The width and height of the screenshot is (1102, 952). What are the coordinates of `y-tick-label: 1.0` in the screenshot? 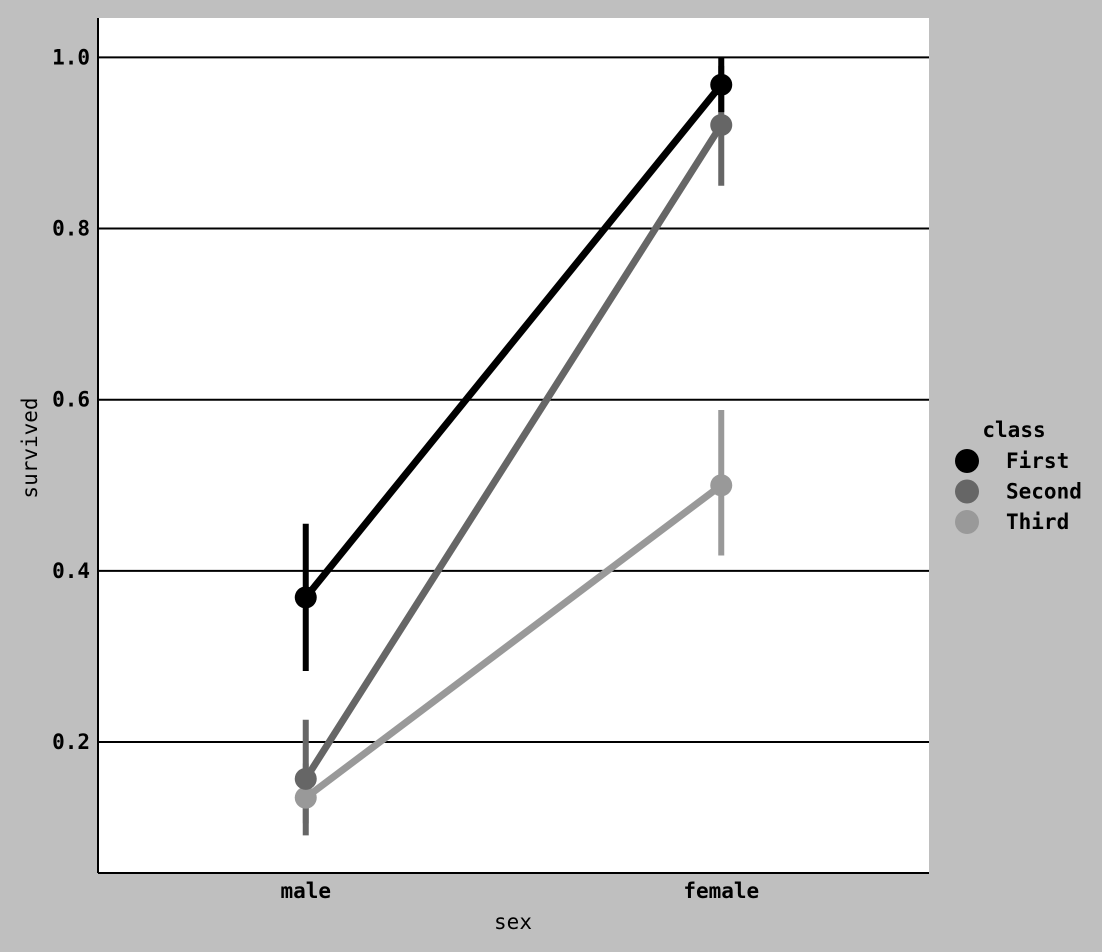 It's located at (71, 57).